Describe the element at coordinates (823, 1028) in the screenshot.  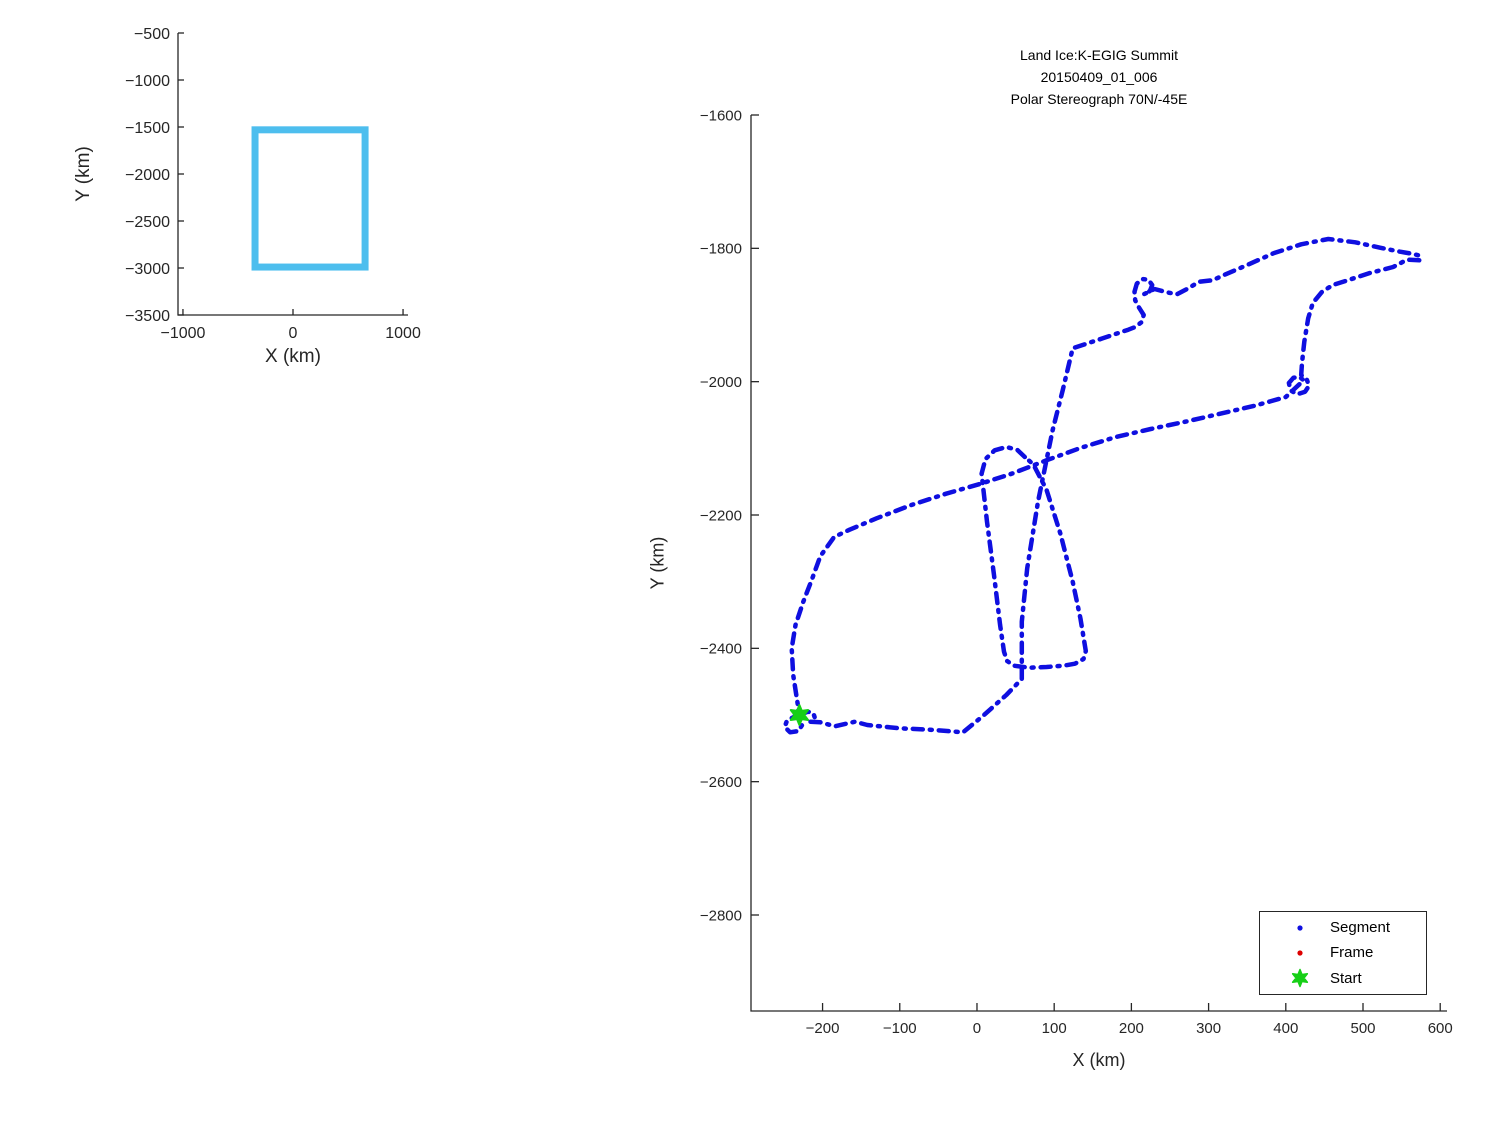
I see `x-tick-label: −200` at that location.